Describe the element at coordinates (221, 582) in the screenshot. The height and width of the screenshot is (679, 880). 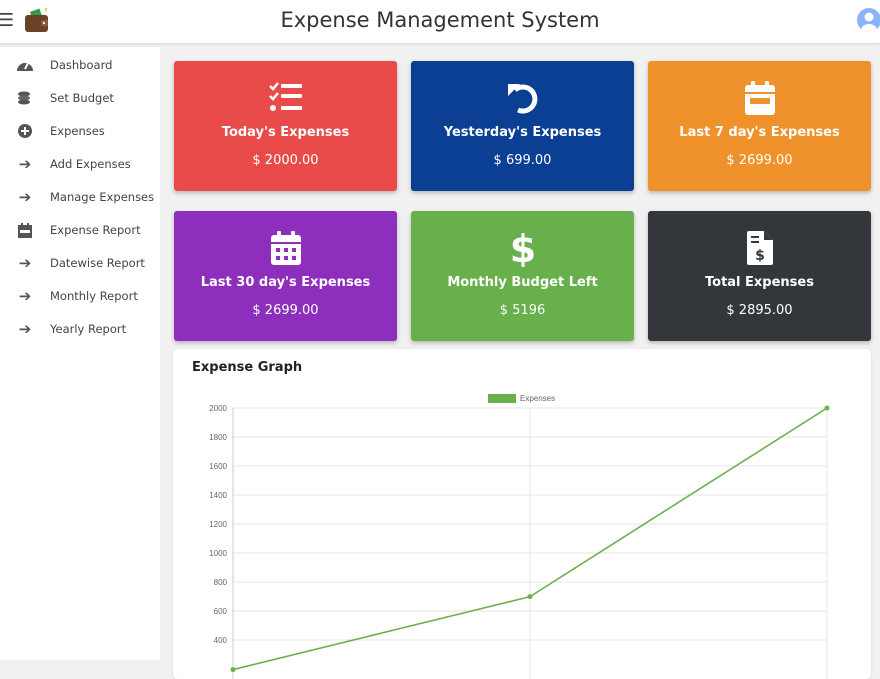
I see `y-tick-label: 800` at that location.